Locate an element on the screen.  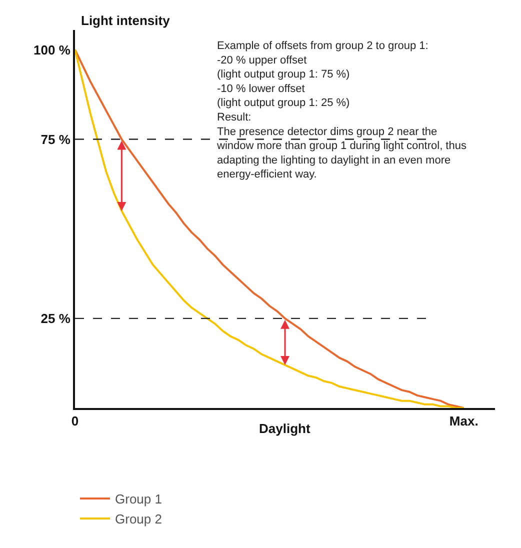
x-tick-label: Max. is located at coordinates (463, 421).